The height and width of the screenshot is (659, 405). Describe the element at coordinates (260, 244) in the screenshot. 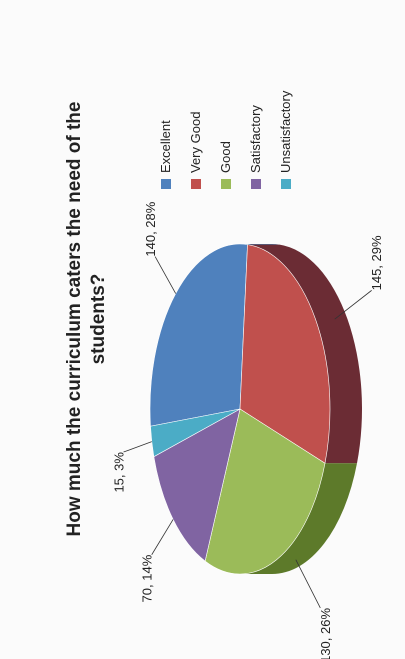

I see `pie-side-excellent` at that location.